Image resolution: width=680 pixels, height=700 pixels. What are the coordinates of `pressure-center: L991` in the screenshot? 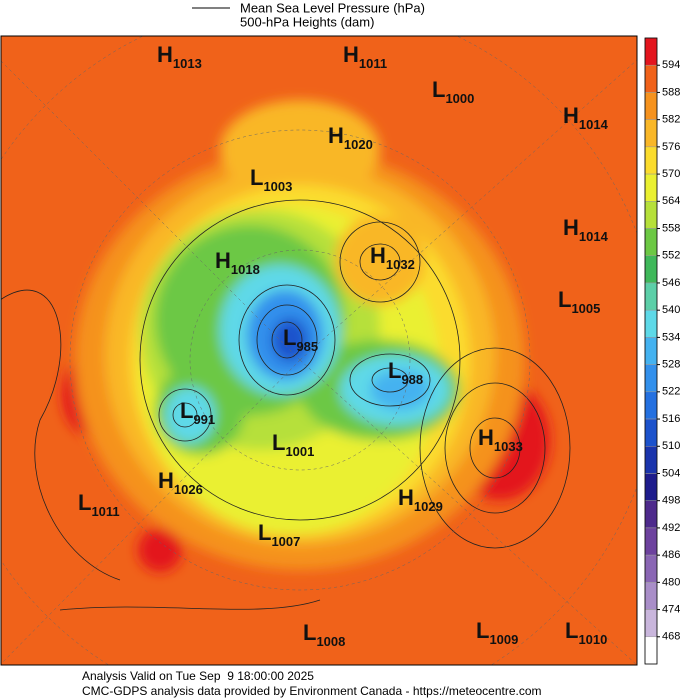 It's located at (197, 412).